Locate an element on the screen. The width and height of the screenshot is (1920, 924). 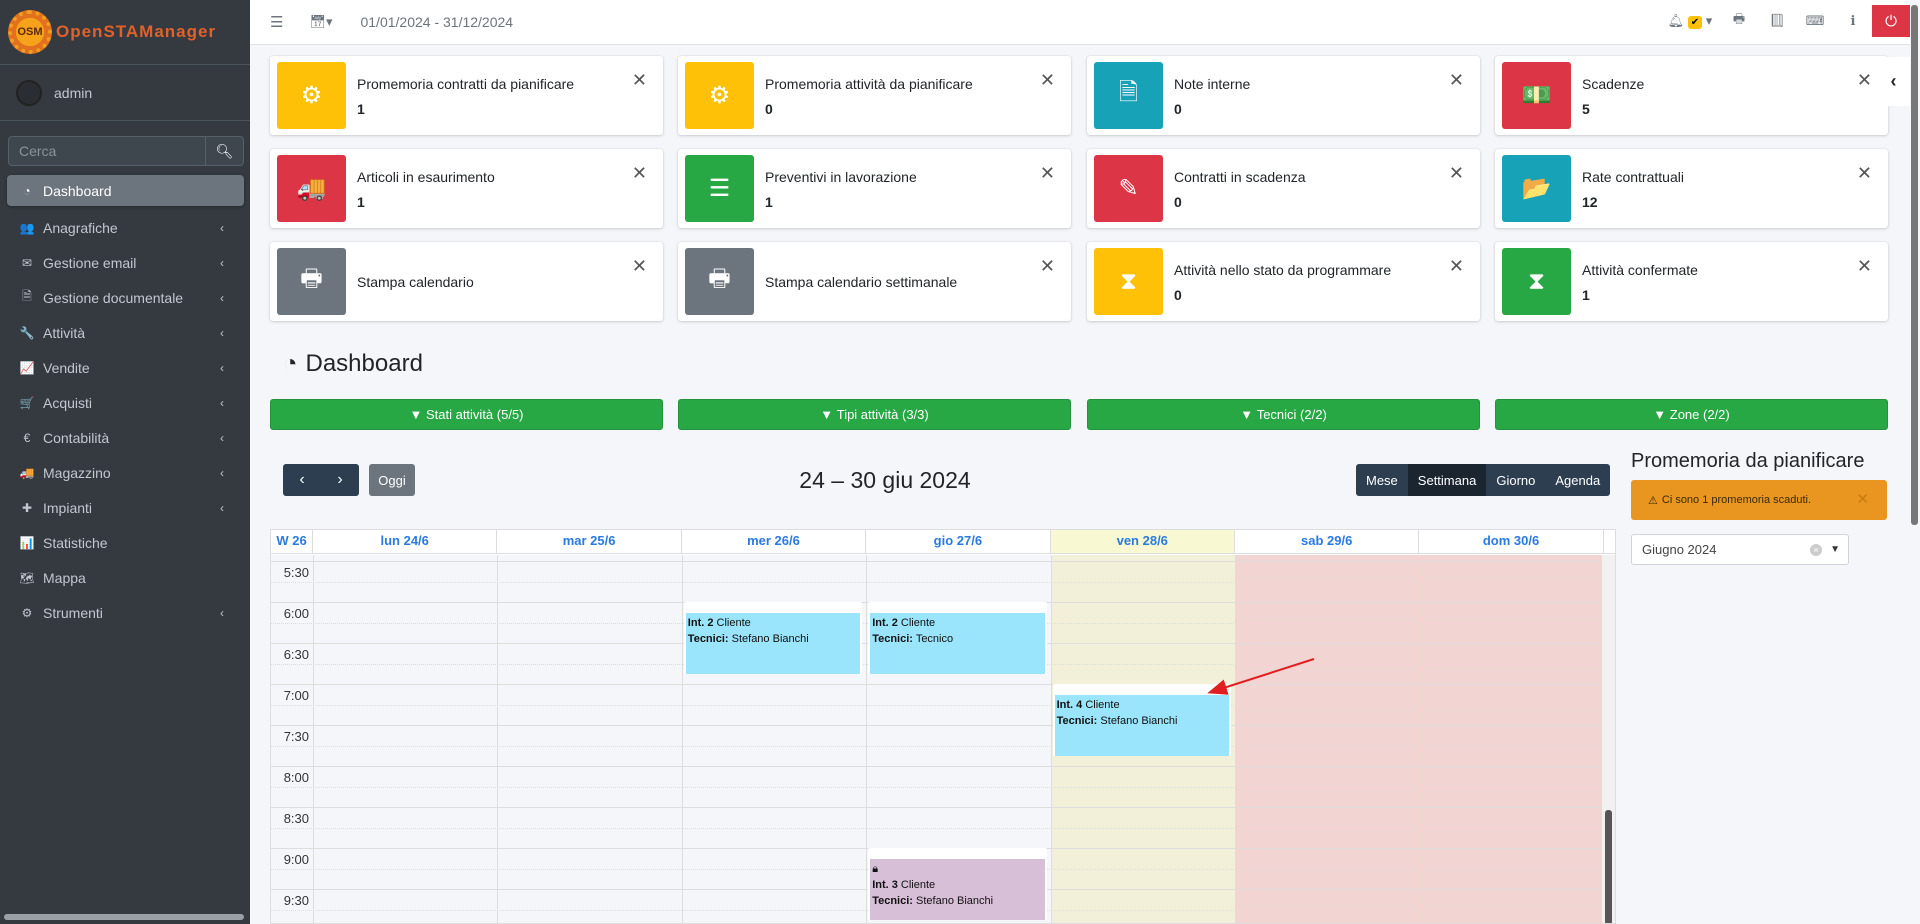
calendar-scrollbar is located at coordinates (1608, 739).